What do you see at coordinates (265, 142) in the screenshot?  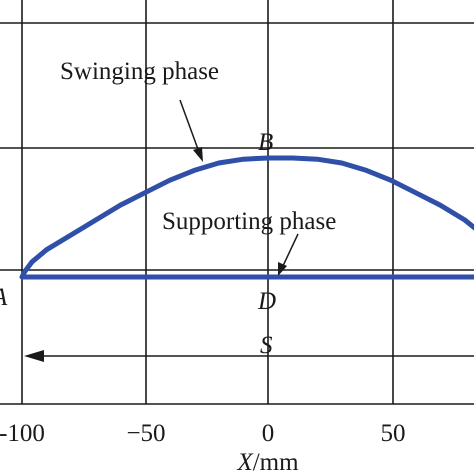 I see `point-label-b: B` at bounding box center [265, 142].